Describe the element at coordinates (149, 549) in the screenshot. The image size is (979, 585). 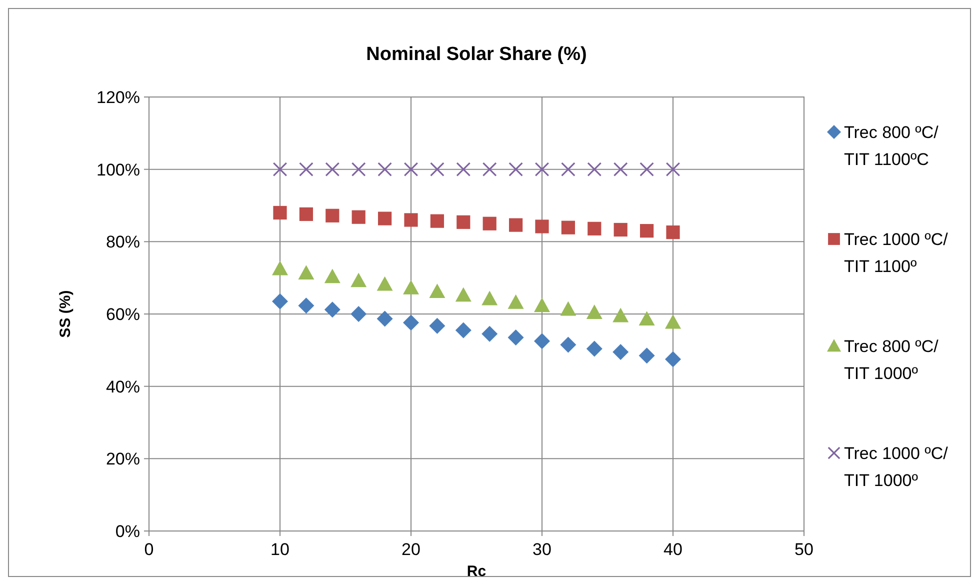
I see `x-tick-label: 0` at that location.